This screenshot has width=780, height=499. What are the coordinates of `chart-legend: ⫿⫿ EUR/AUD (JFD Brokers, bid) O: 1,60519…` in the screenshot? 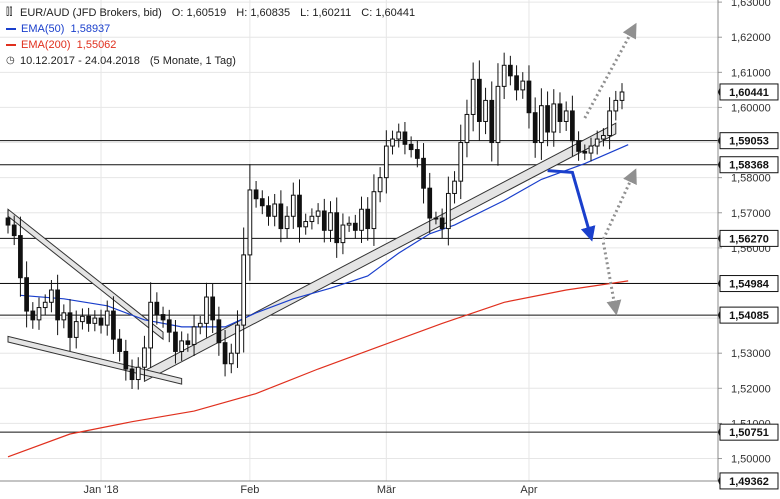 It's located at (210, 37).